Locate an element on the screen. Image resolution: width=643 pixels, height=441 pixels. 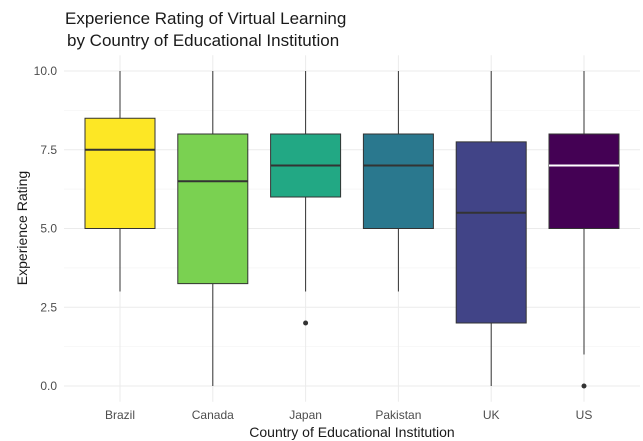
y-axis-ticks: 0.0 2.5 5.0 7.5 10.0 is located at coordinates (46, 228).